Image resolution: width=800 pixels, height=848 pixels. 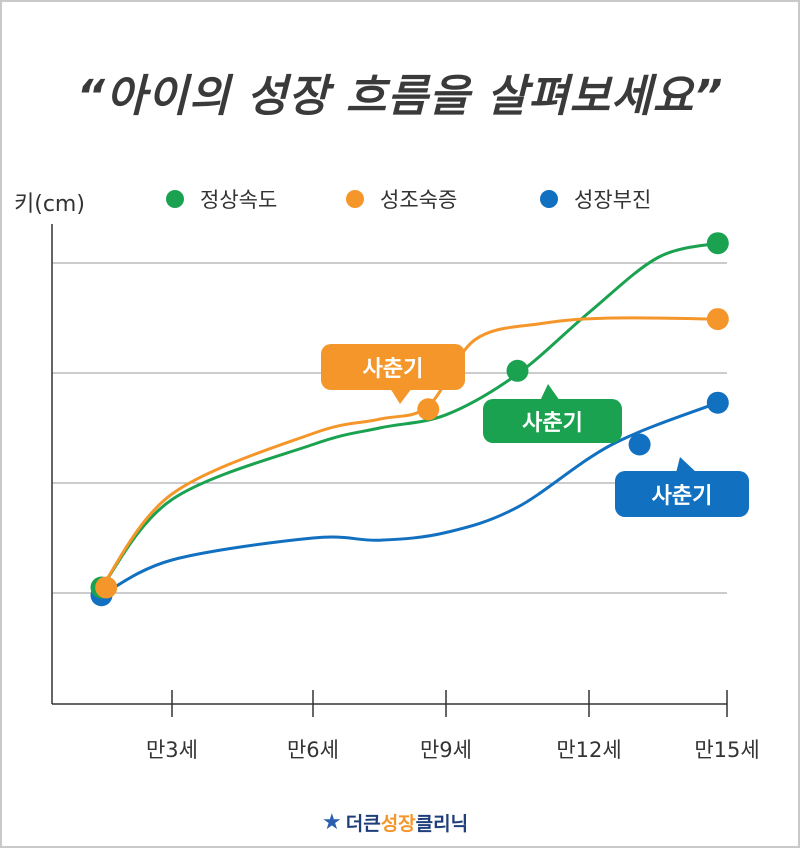 What do you see at coordinates (419, 200) in the screenshot?
I see `legend-label-precocious: 성조숙증` at bounding box center [419, 200].